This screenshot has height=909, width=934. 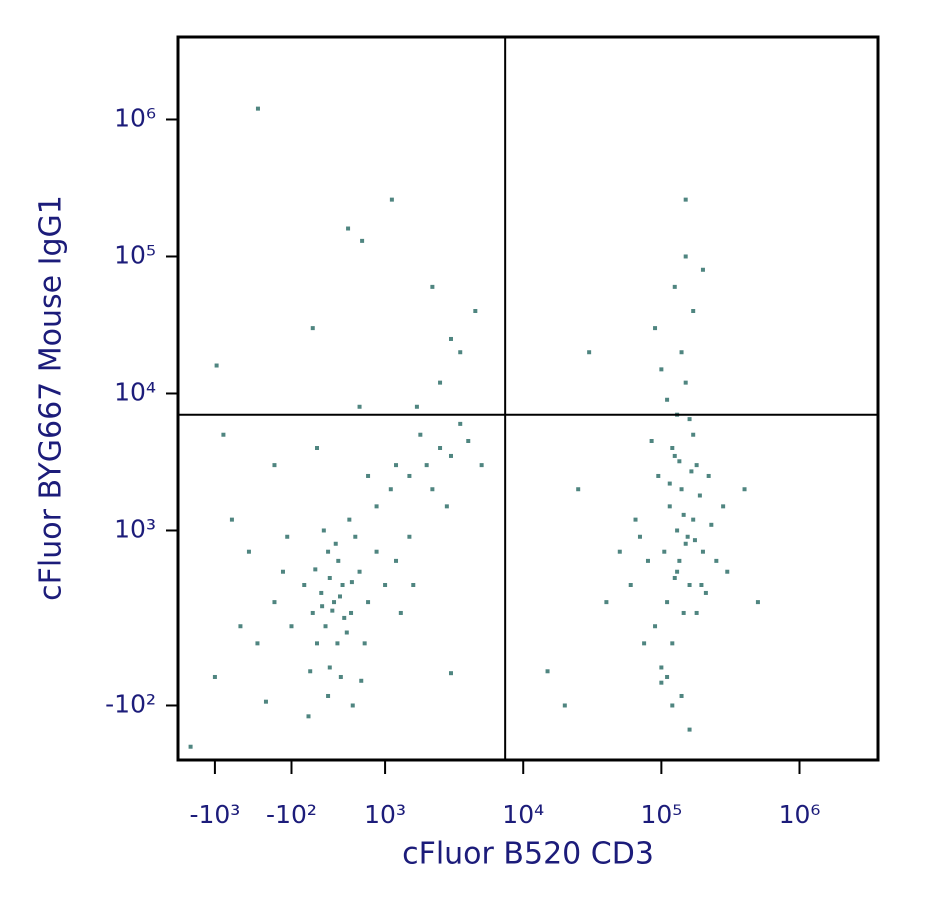 What do you see at coordinates (130, 703) in the screenshot?
I see `y-tick-label: -10²` at bounding box center [130, 703].